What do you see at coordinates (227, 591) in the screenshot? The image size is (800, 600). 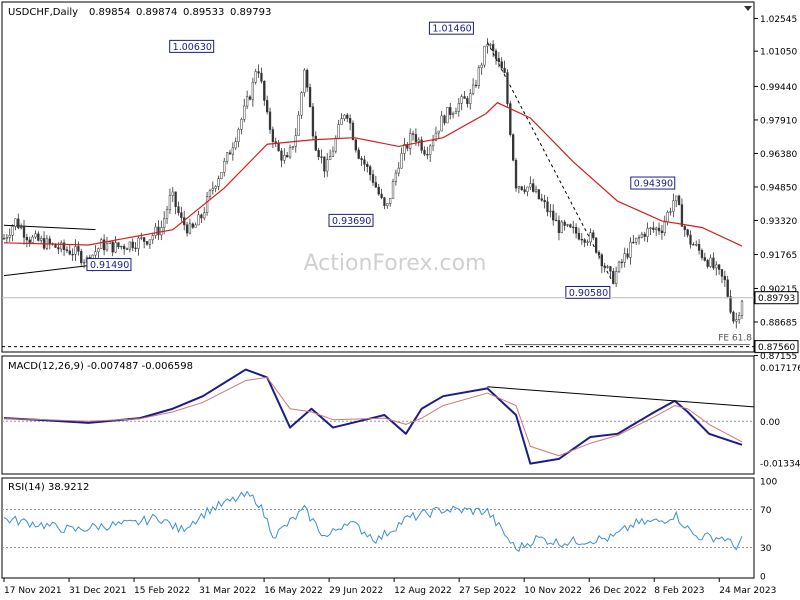 I see `x-tick-label: 31 Mar 2022` at bounding box center [227, 591].